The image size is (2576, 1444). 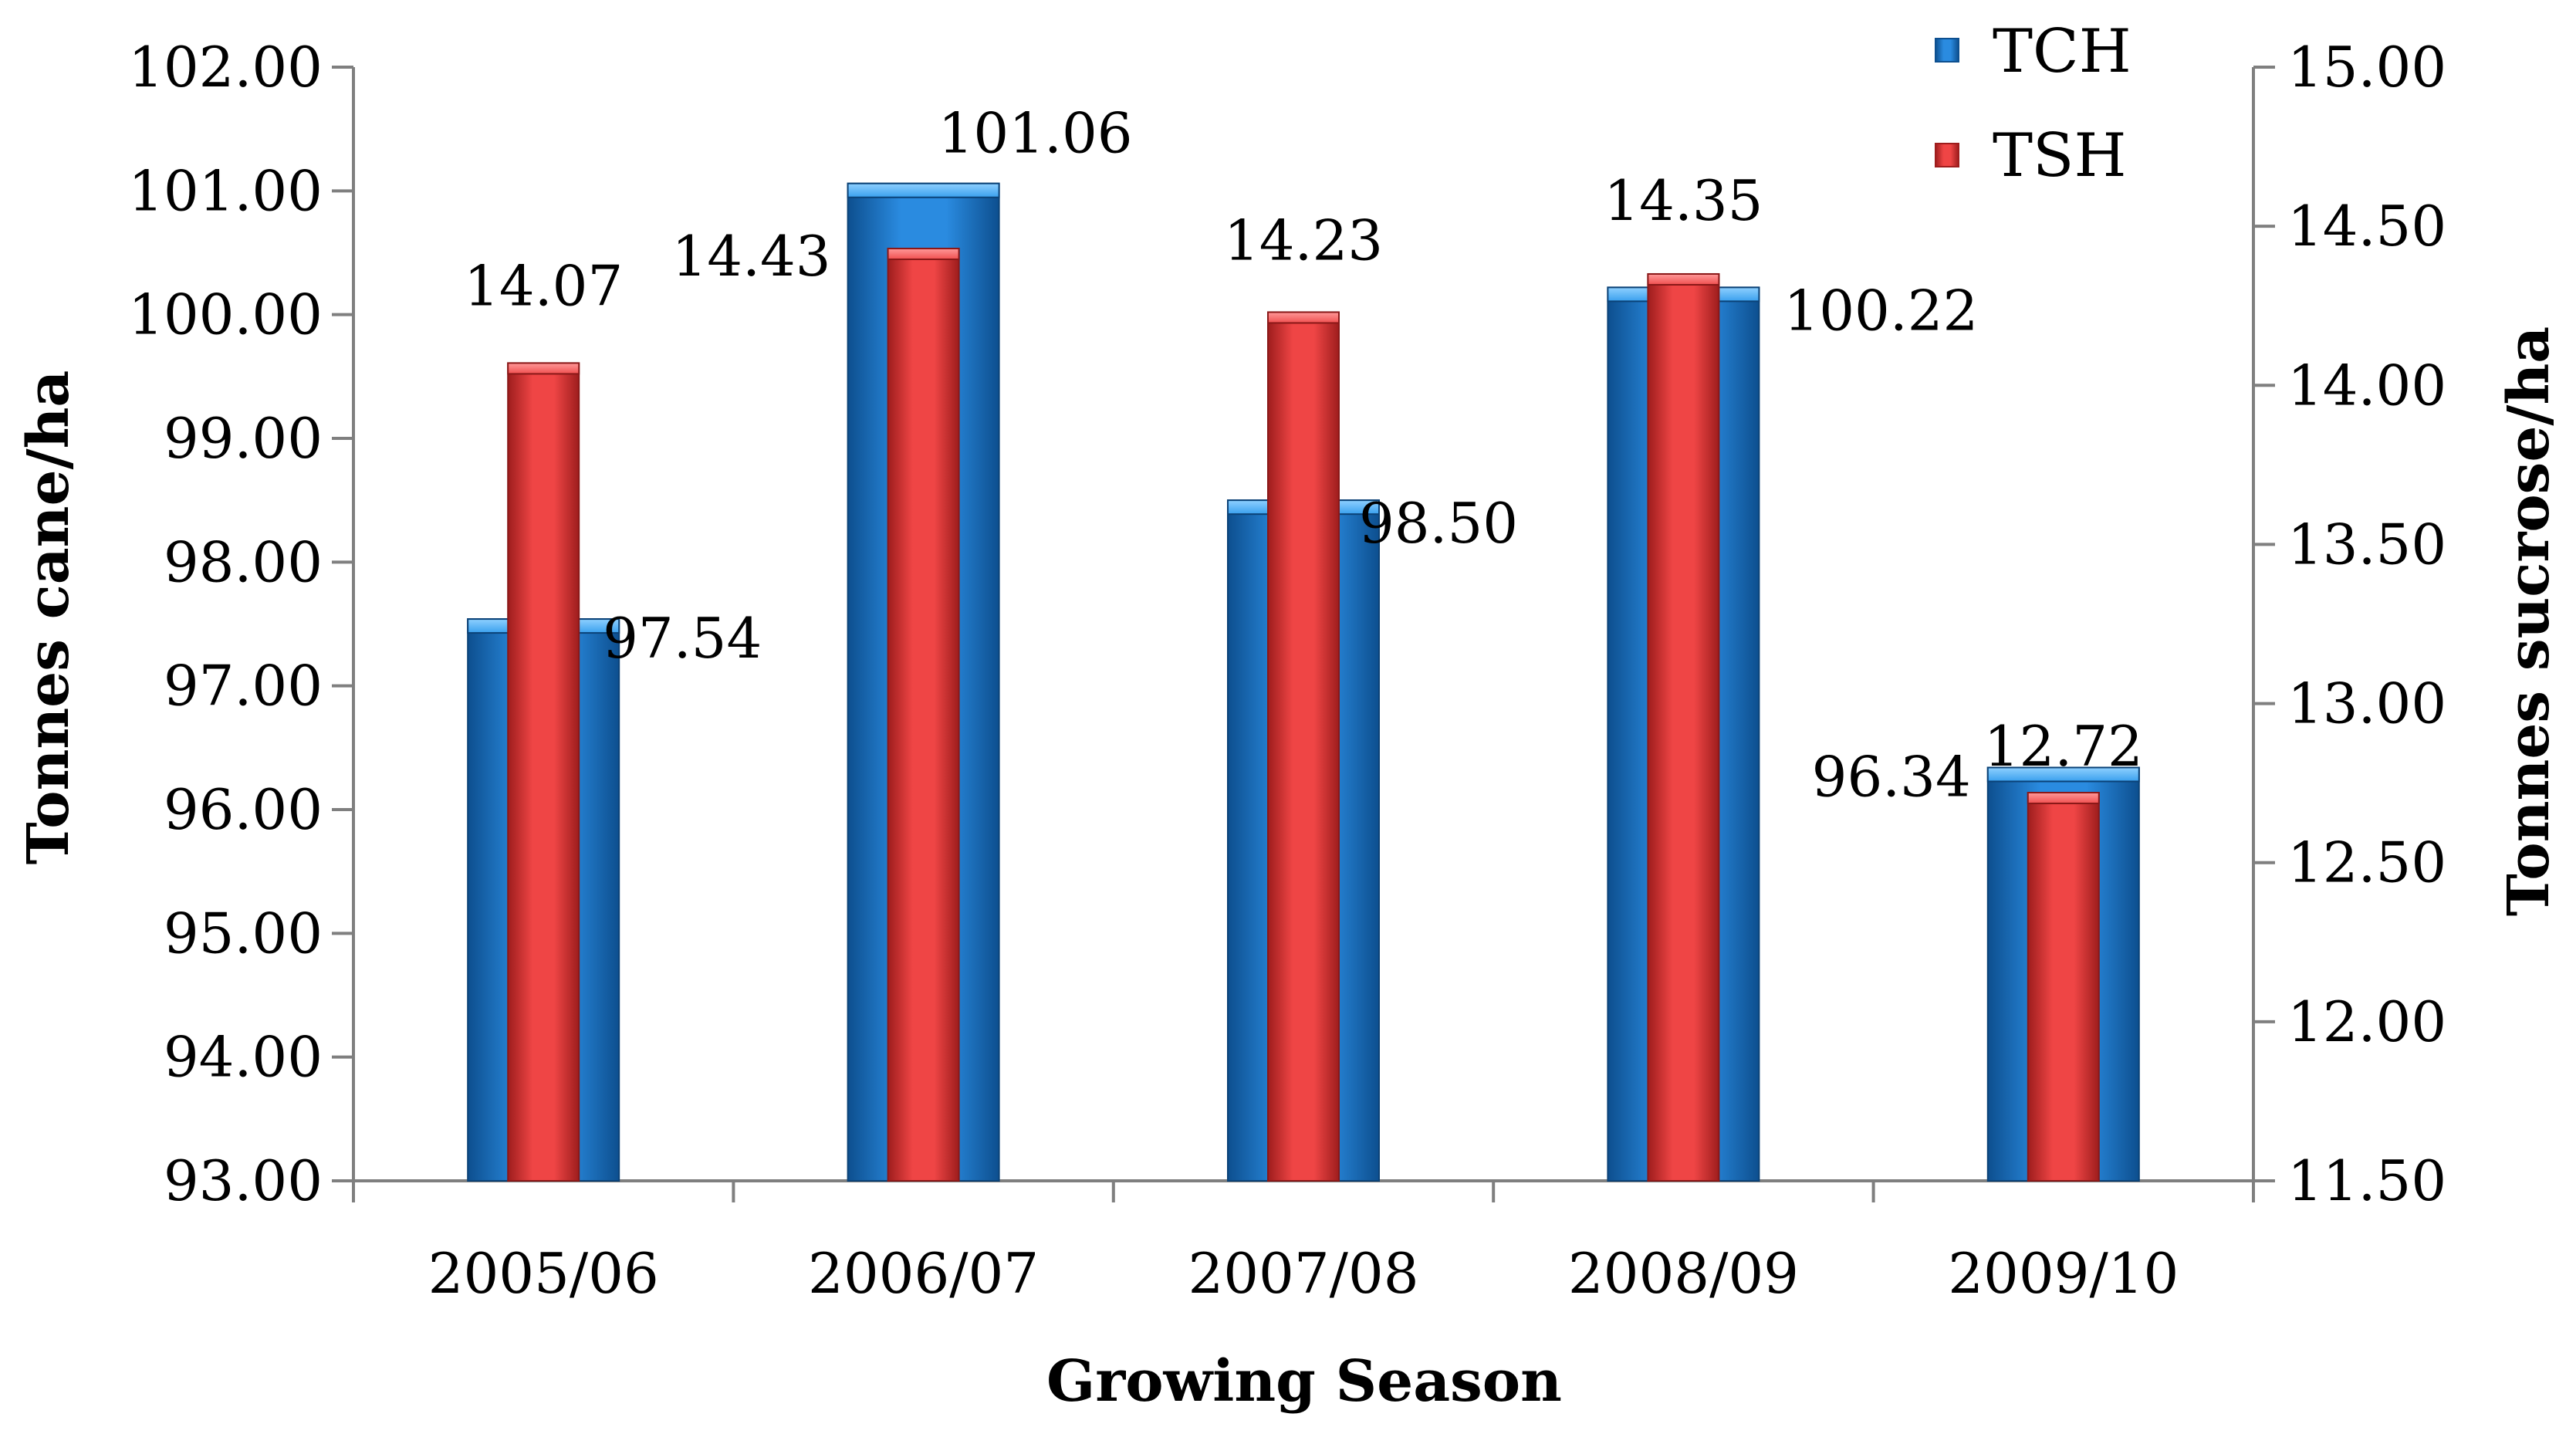 I want to click on y2-axis-title: Tonnes sucrose/ha, so click(x=2529, y=621).